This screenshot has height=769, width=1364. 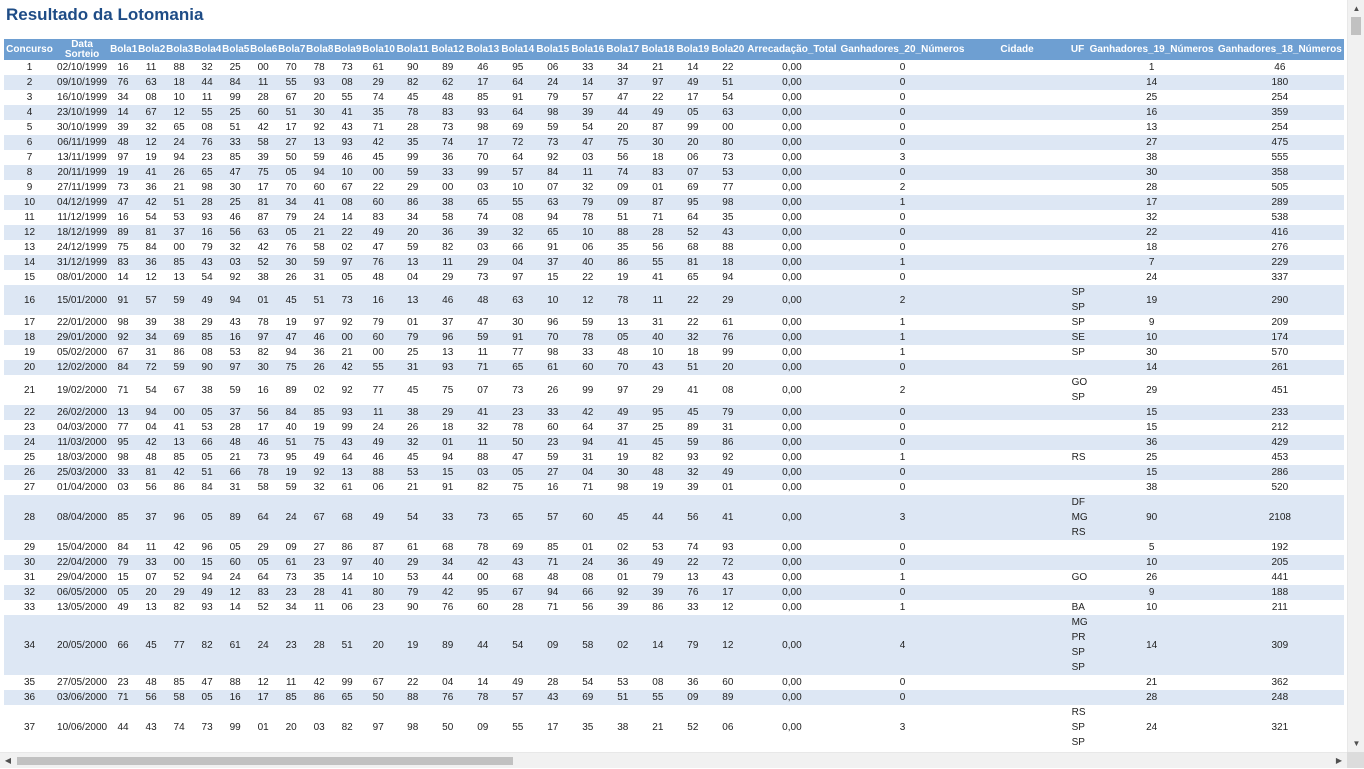 What do you see at coordinates (1151, 172) in the screenshot?
I see `winners-19-cell: 30` at bounding box center [1151, 172].